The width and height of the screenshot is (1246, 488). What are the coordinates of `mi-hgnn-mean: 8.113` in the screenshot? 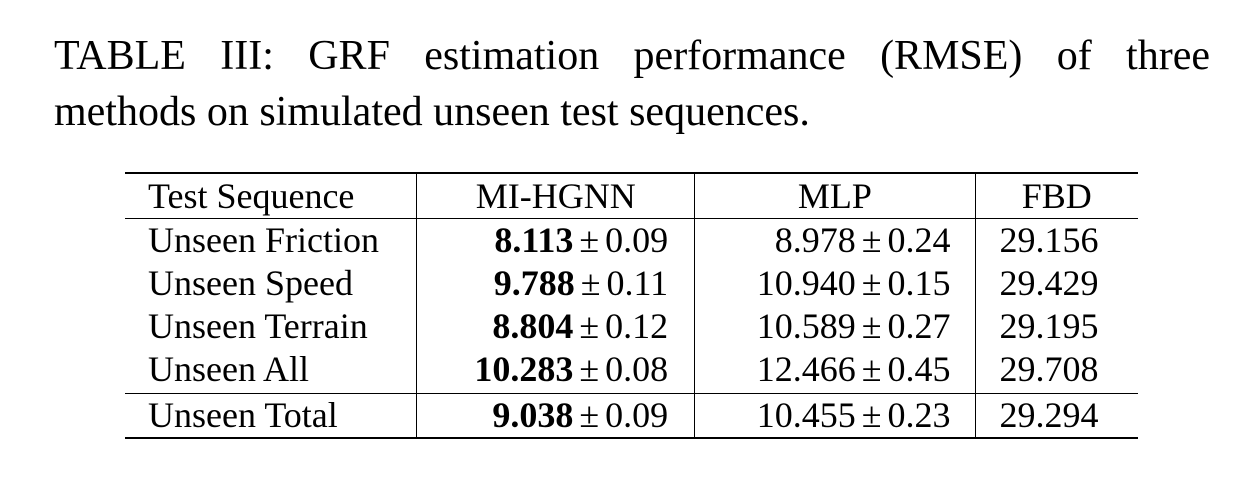 It's located at (534, 240).